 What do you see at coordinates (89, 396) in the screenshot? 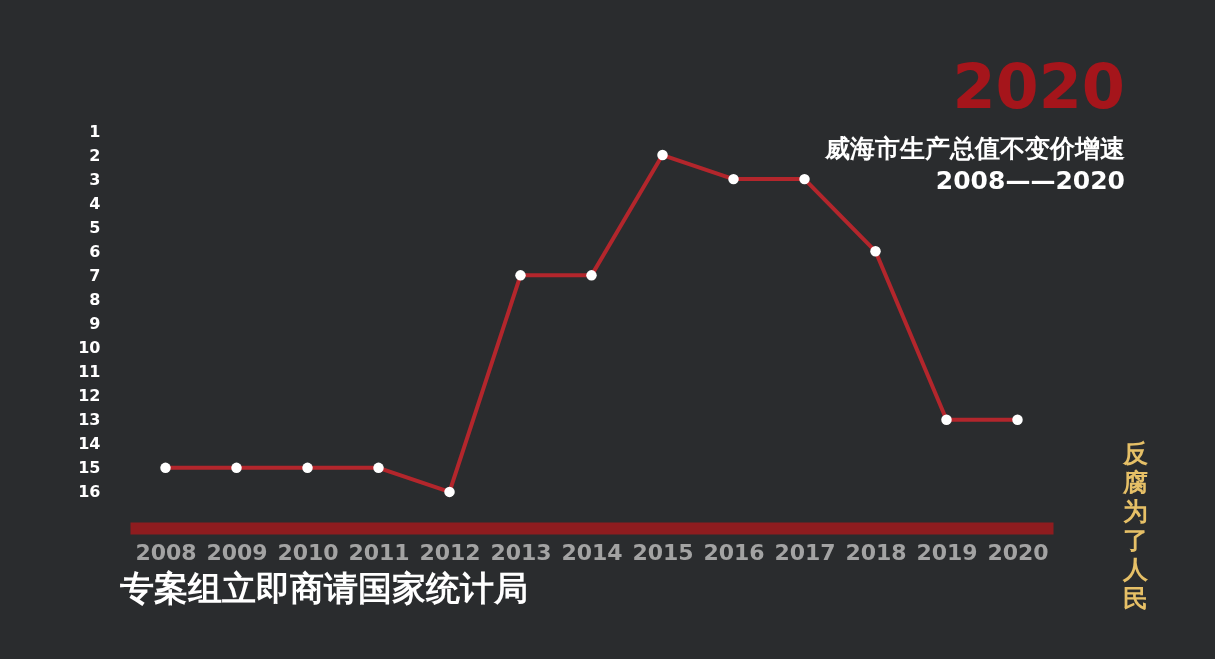
I see `y-tick-label: 12` at bounding box center [89, 396].